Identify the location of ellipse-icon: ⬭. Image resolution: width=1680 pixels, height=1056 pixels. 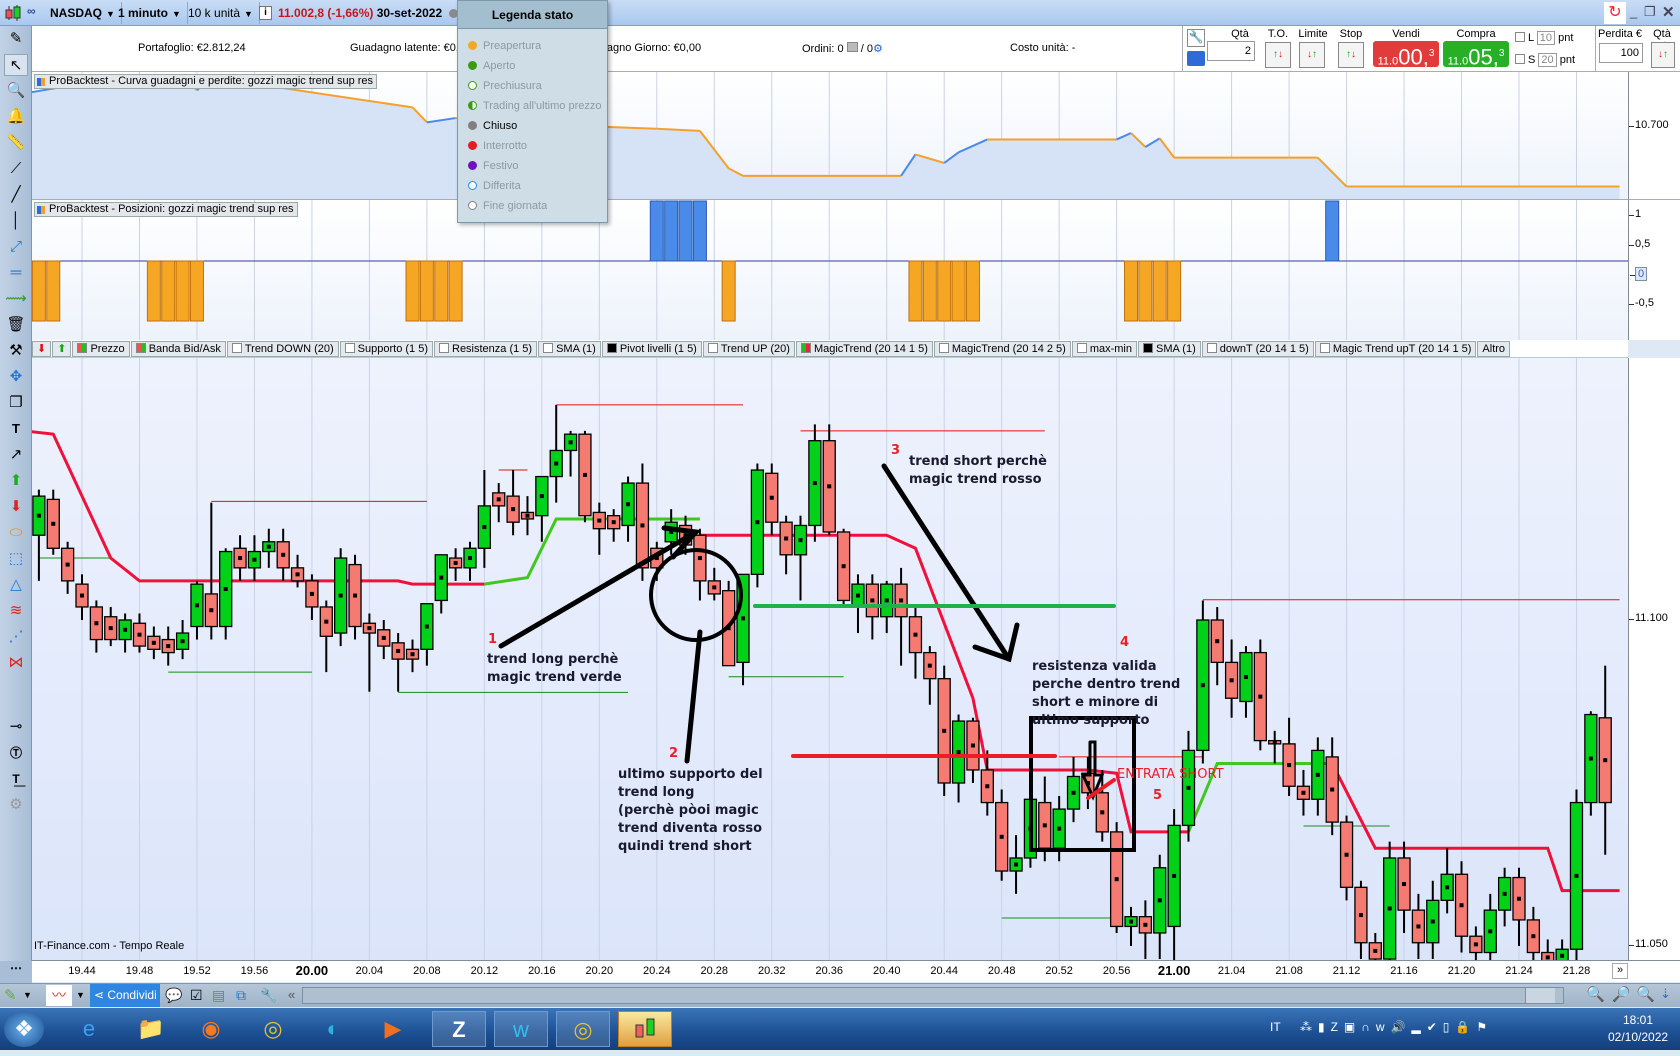
(16, 532).